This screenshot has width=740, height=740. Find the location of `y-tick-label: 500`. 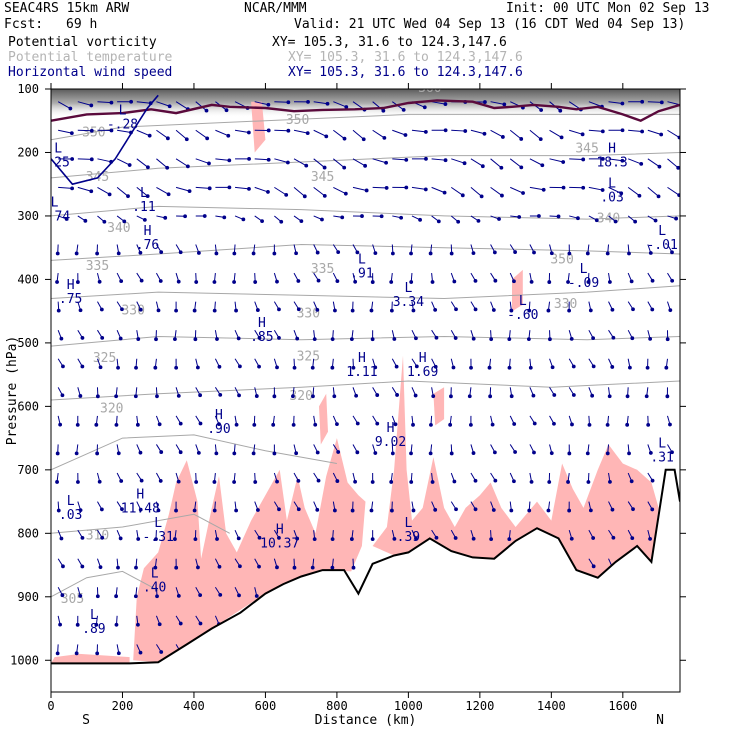

y-tick-label: 500 is located at coordinates (28, 343).